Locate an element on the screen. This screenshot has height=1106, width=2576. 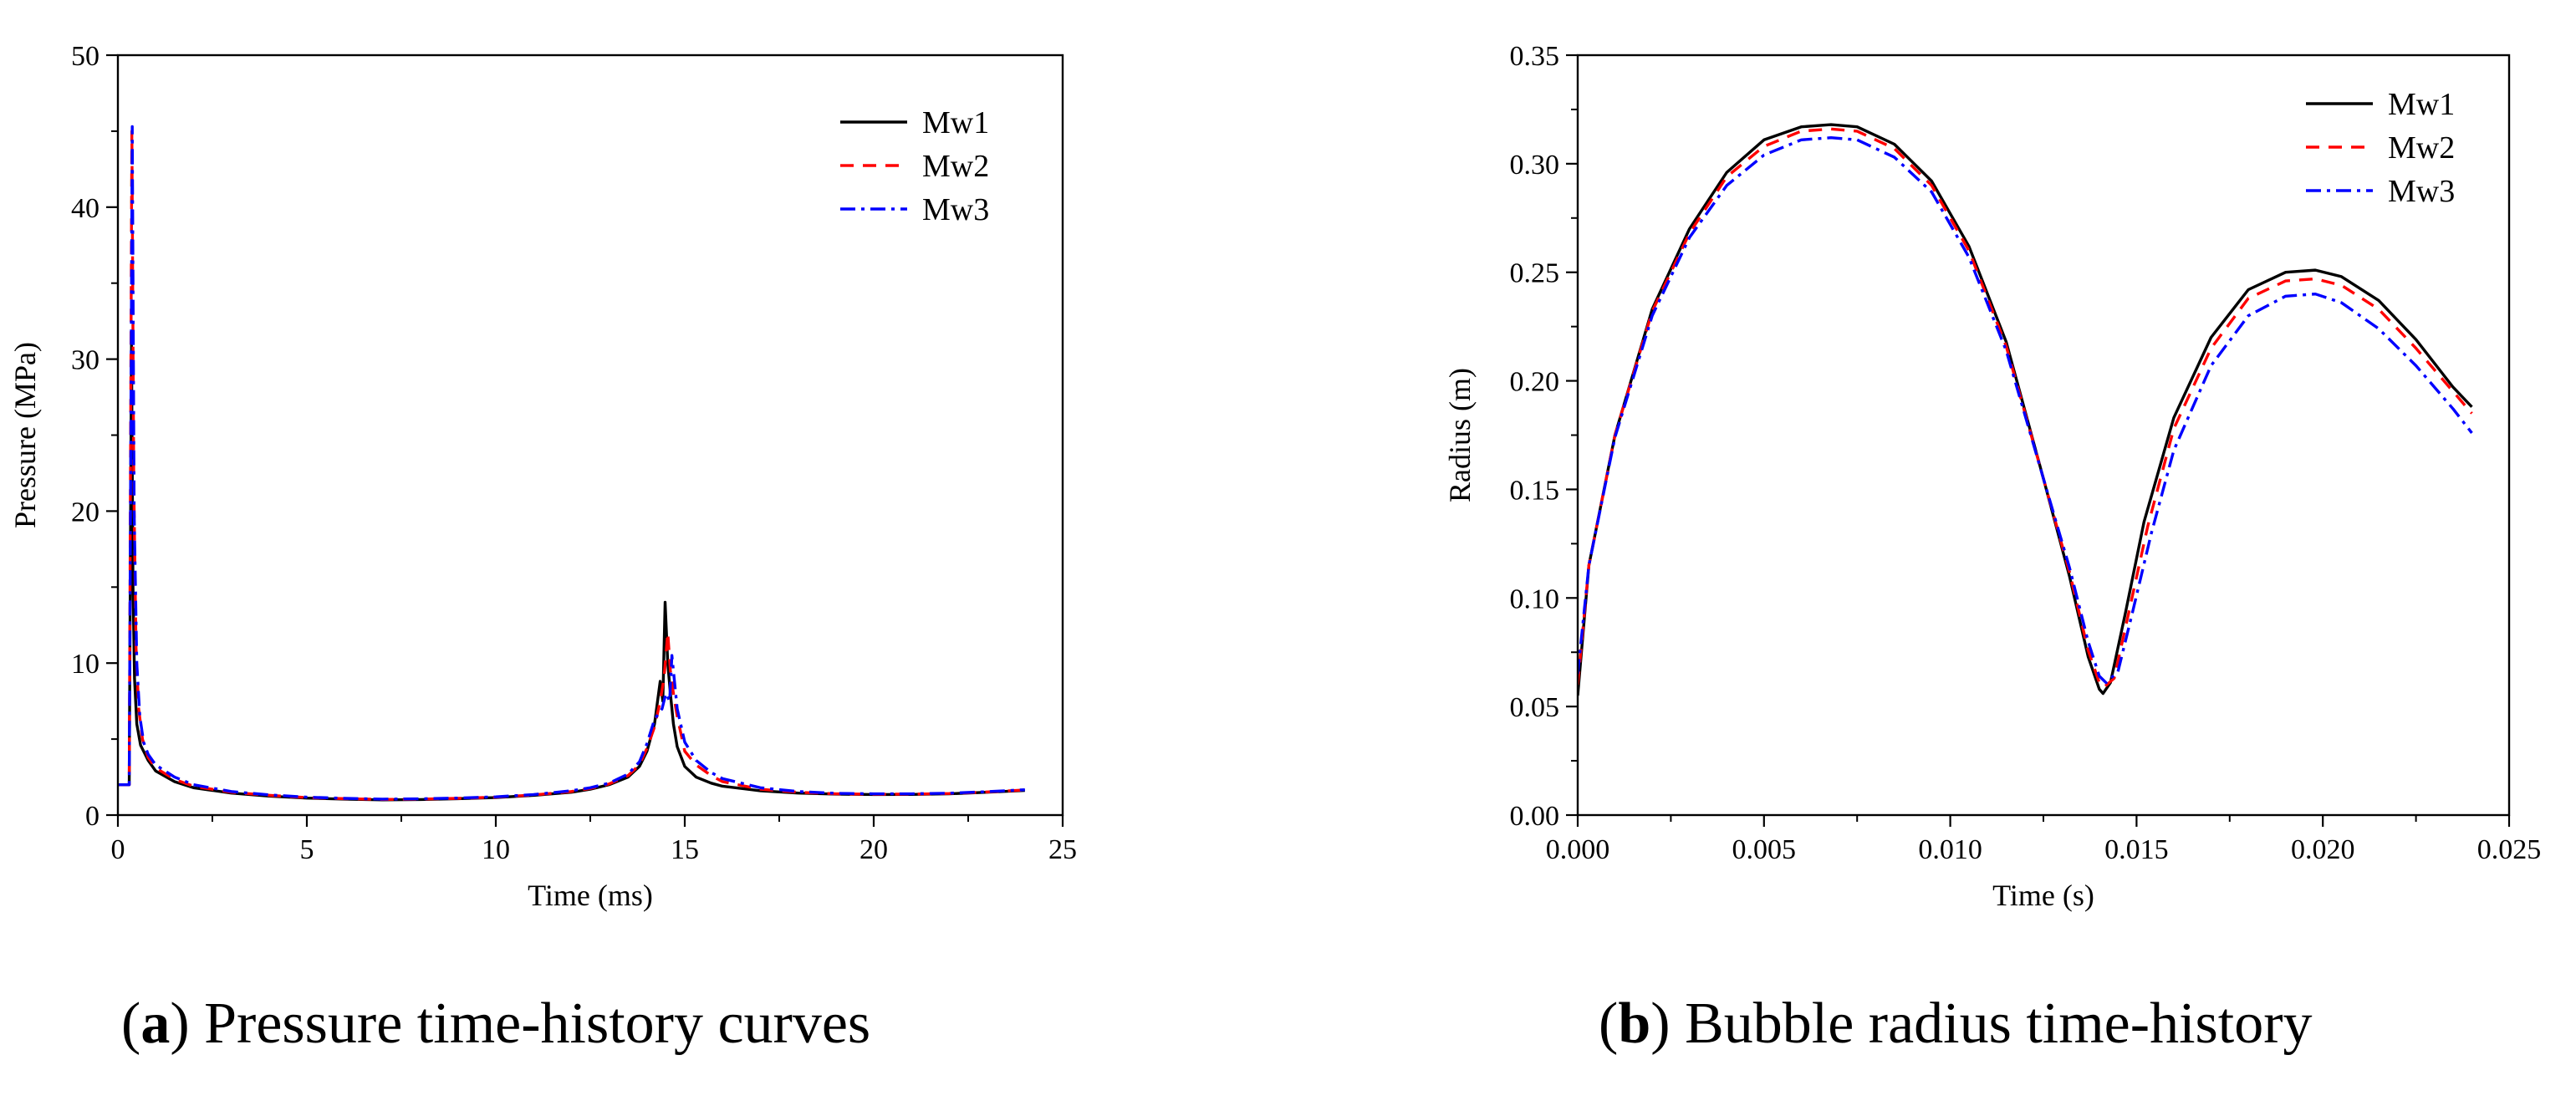
x-tick-label: 15 is located at coordinates (685, 849).